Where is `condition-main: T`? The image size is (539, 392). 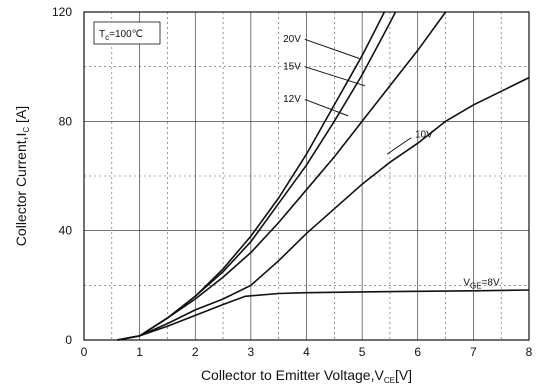
condition-main: T is located at coordinates (102, 34).